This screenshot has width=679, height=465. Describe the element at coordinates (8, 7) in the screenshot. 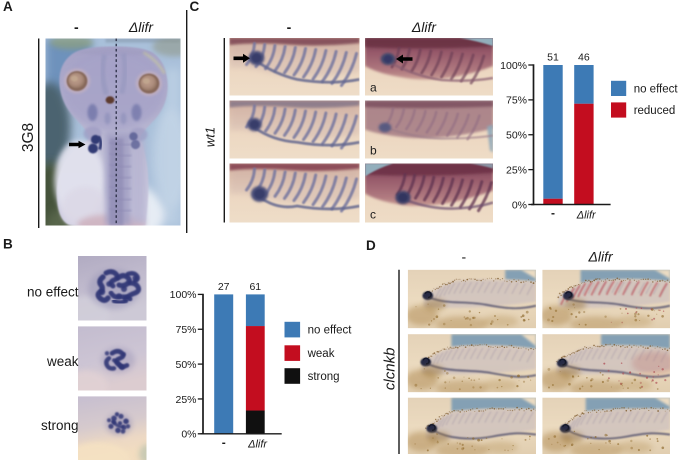

I see `svg-text: A` at that location.